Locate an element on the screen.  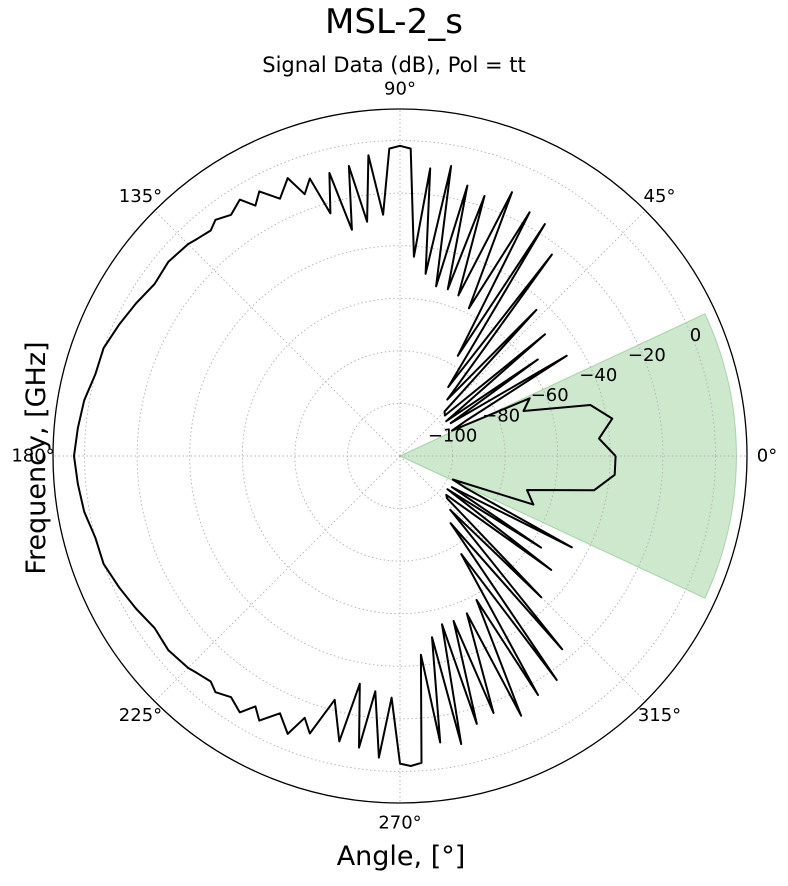
y-axis-label: Frequency, [GHz] is located at coordinates (36, 458).